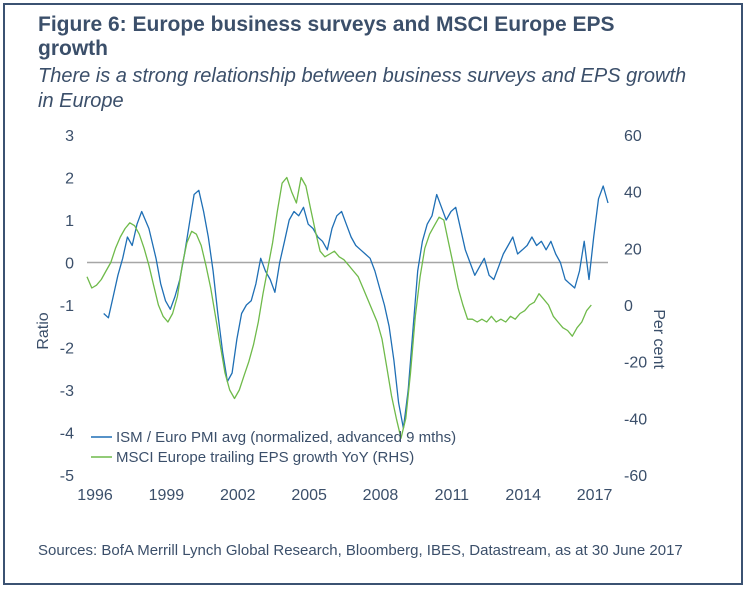 This screenshot has width=750, height=592. Describe the element at coordinates (67, 476) in the screenshot. I see `y-tick-label: -5` at that location.